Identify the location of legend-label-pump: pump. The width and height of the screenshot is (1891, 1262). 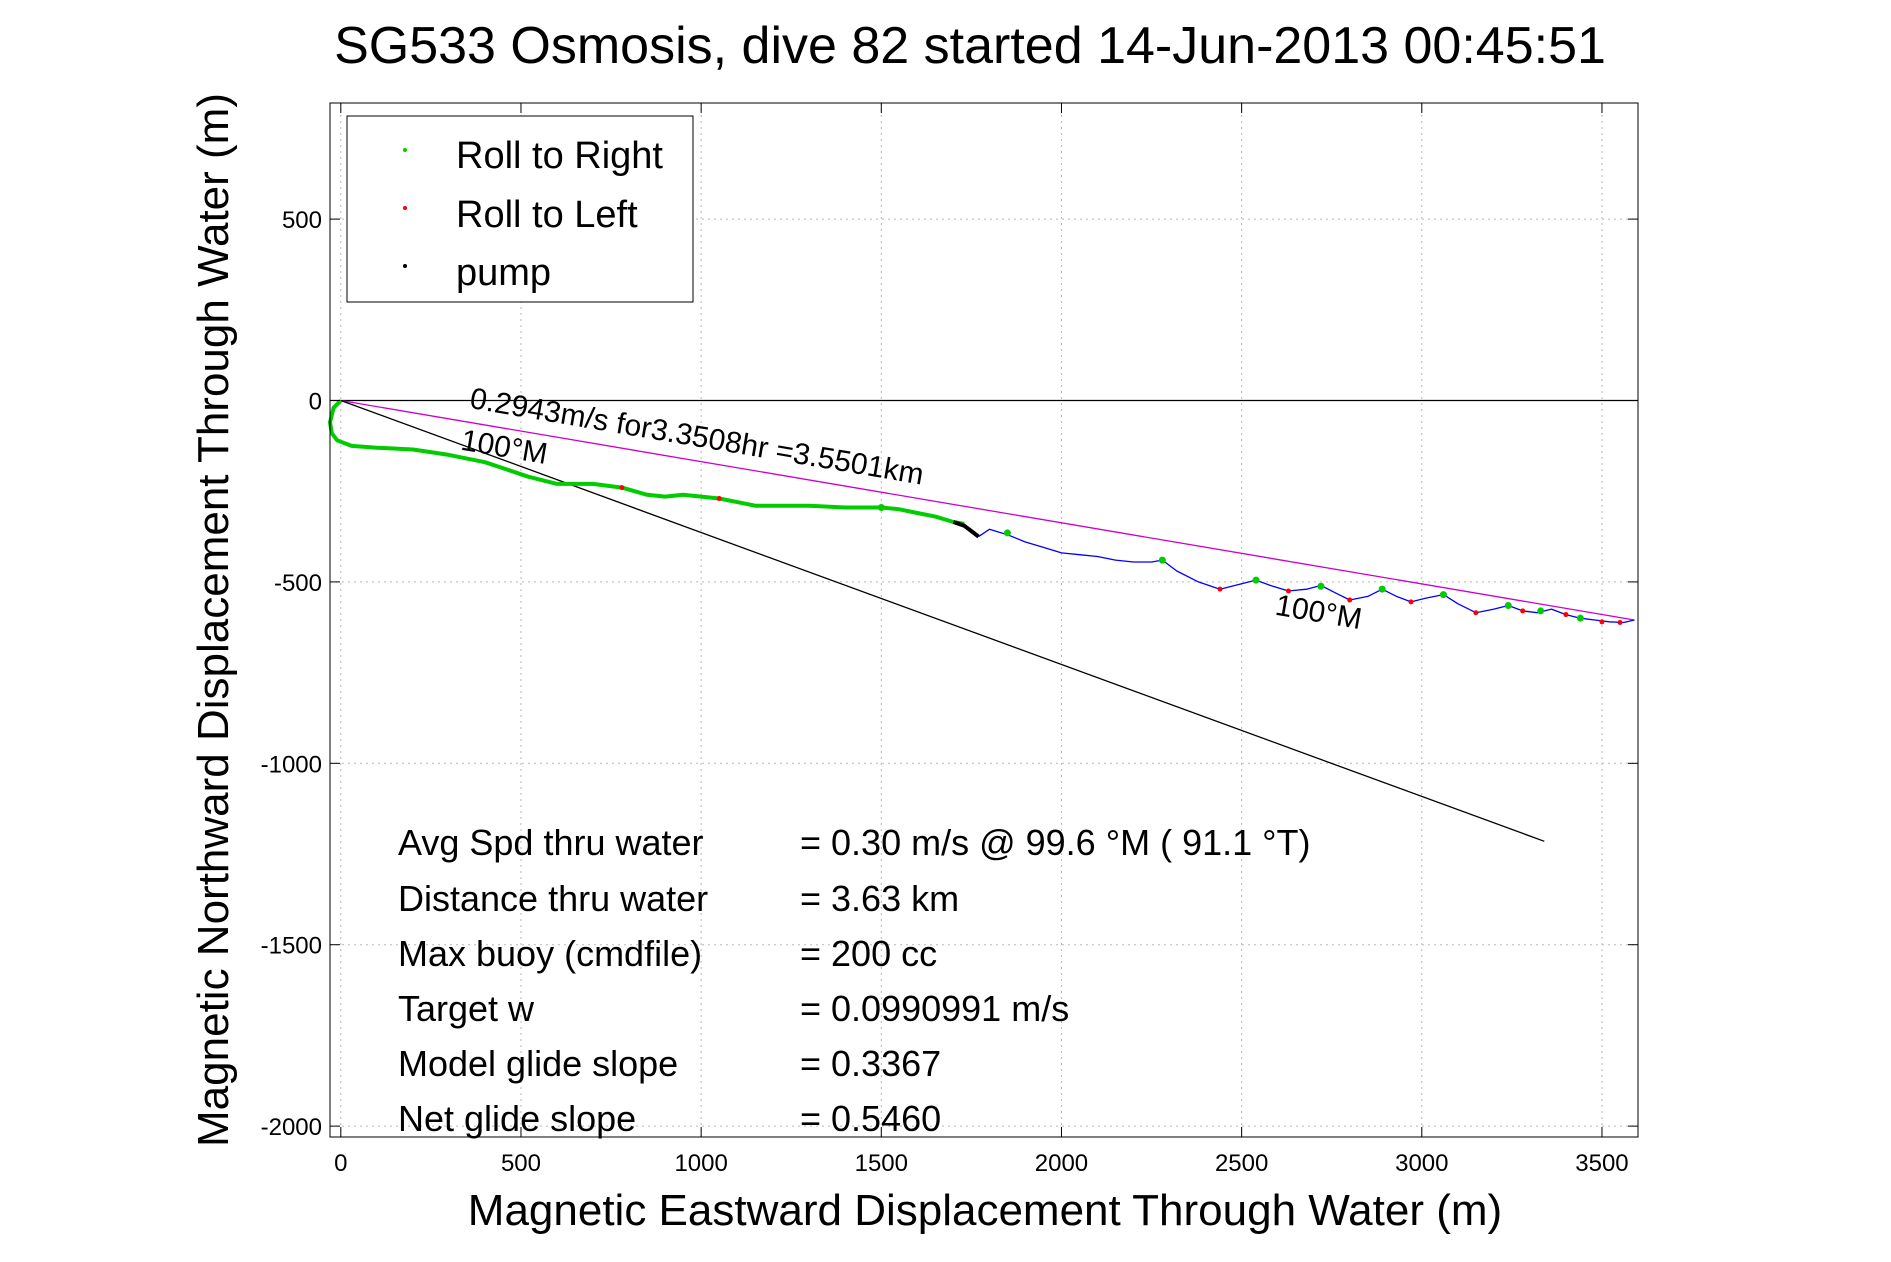
(503, 273).